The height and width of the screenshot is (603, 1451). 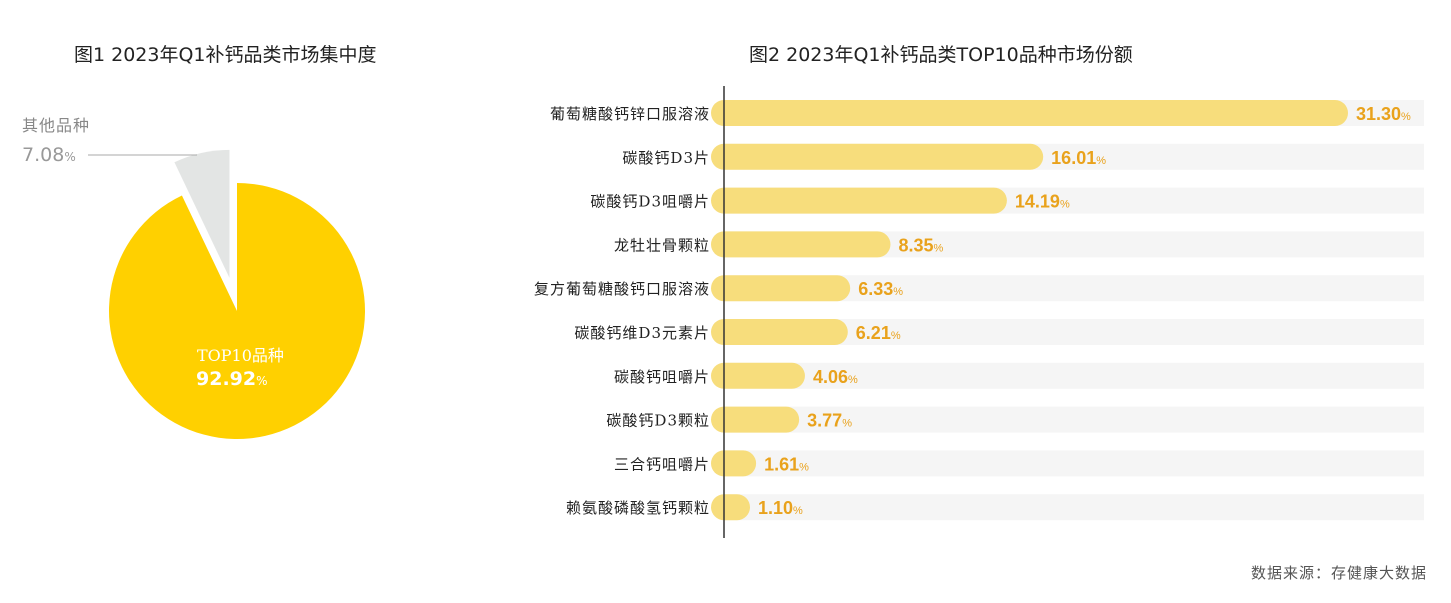 What do you see at coordinates (878, 333) in the screenshot?
I see `value-label: 6.21%` at bounding box center [878, 333].